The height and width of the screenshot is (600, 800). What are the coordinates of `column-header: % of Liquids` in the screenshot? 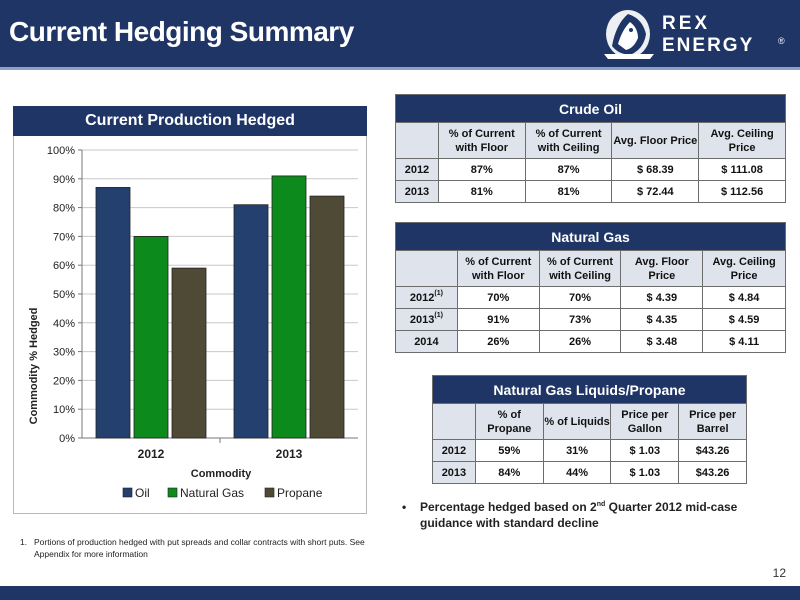 It's located at (577, 421).